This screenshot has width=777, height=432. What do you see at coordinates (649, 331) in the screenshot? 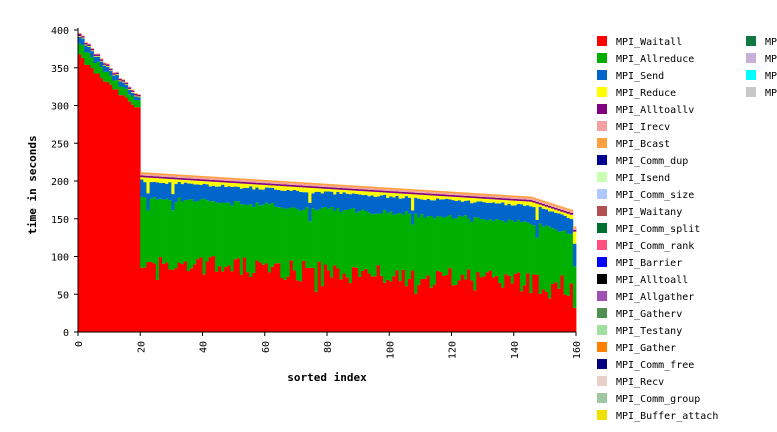
I see `legend-entry-label: MPI_Testany` at bounding box center [649, 331].